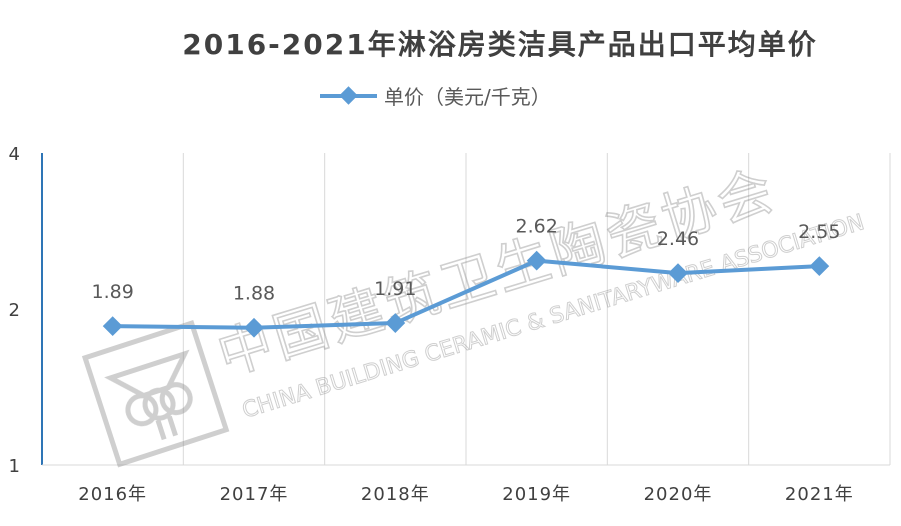  What do you see at coordinates (254, 494) in the screenshot?
I see `x-tick-label: 2017年` at bounding box center [254, 494].